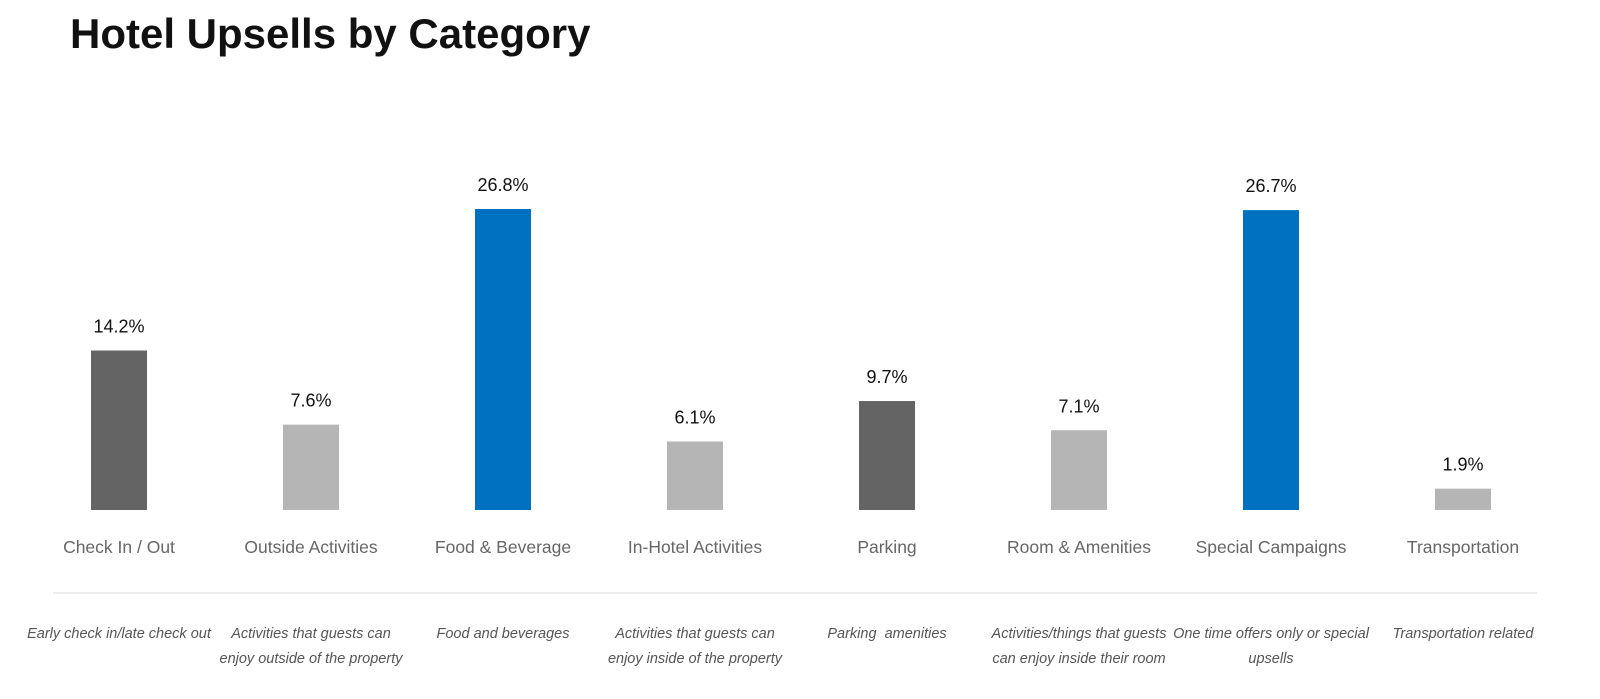  What do you see at coordinates (119, 547) in the screenshot?
I see `category-label: Check In / Out` at bounding box center [119, 547].